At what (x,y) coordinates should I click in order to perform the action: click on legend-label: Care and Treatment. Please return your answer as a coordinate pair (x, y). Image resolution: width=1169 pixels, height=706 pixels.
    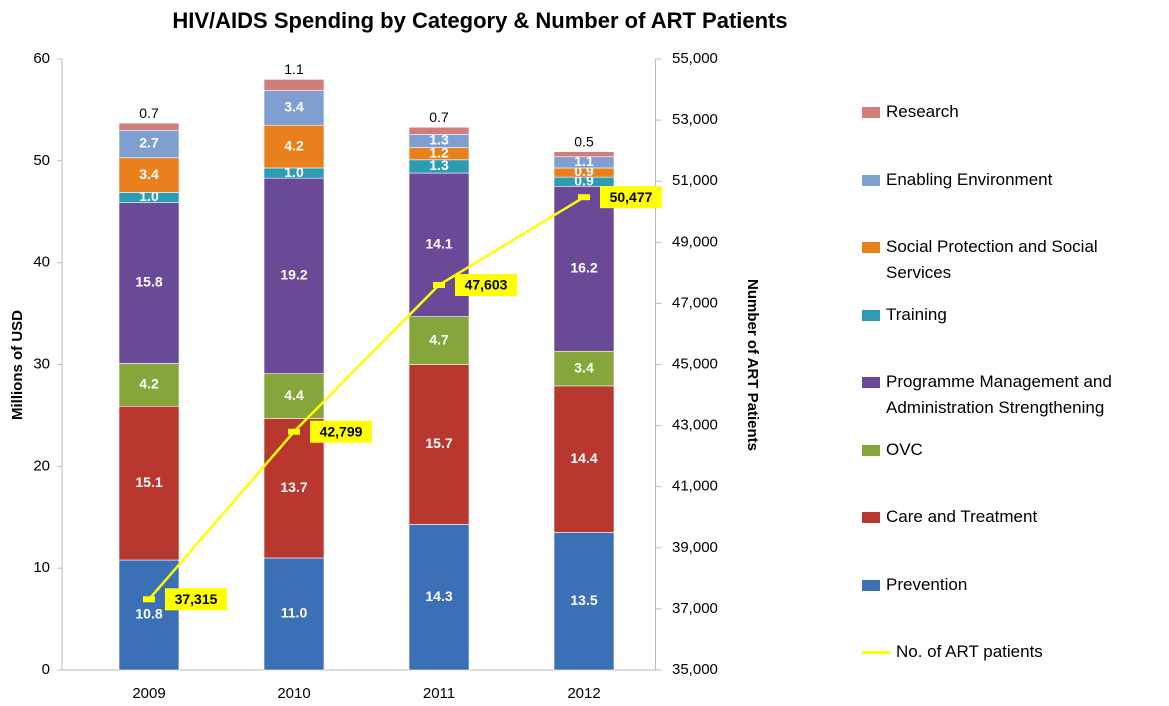
    Looking at the image, I should click on (962, 516).